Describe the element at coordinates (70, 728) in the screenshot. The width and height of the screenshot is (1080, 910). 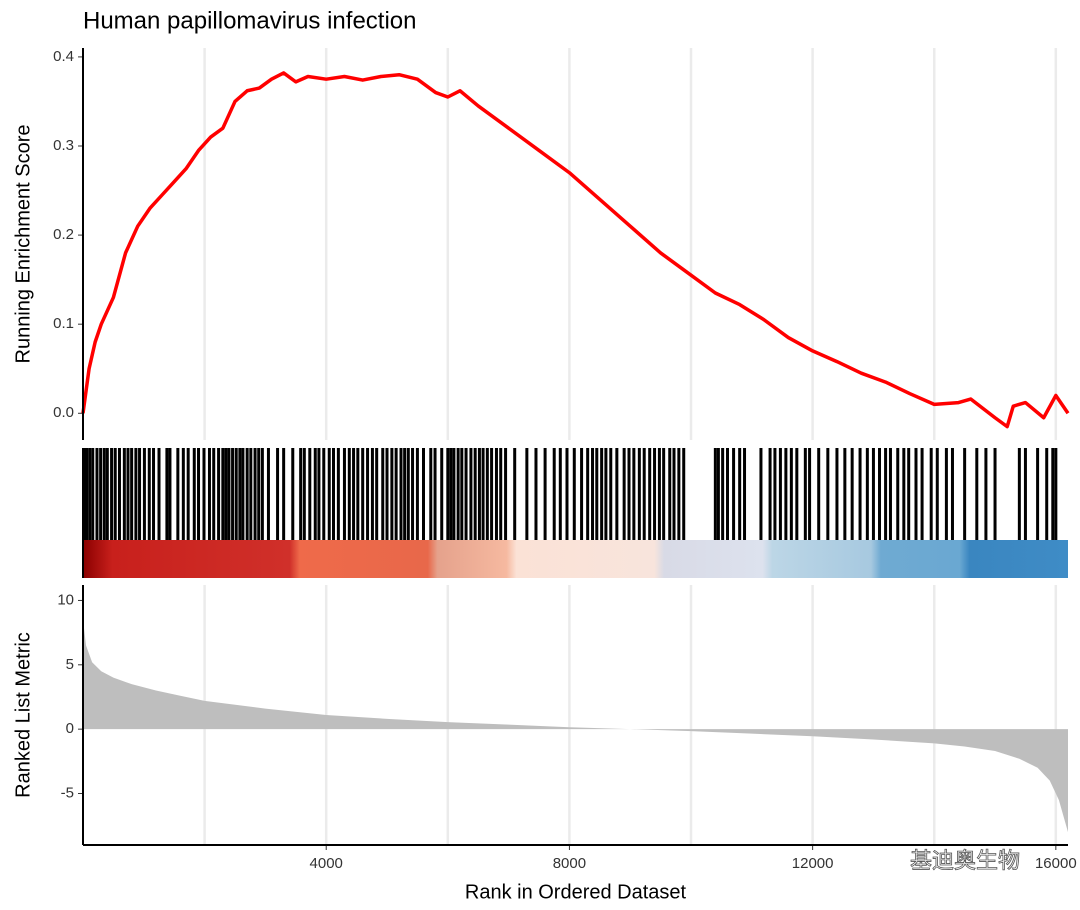
I see `y-tick-label: 0` at that location.